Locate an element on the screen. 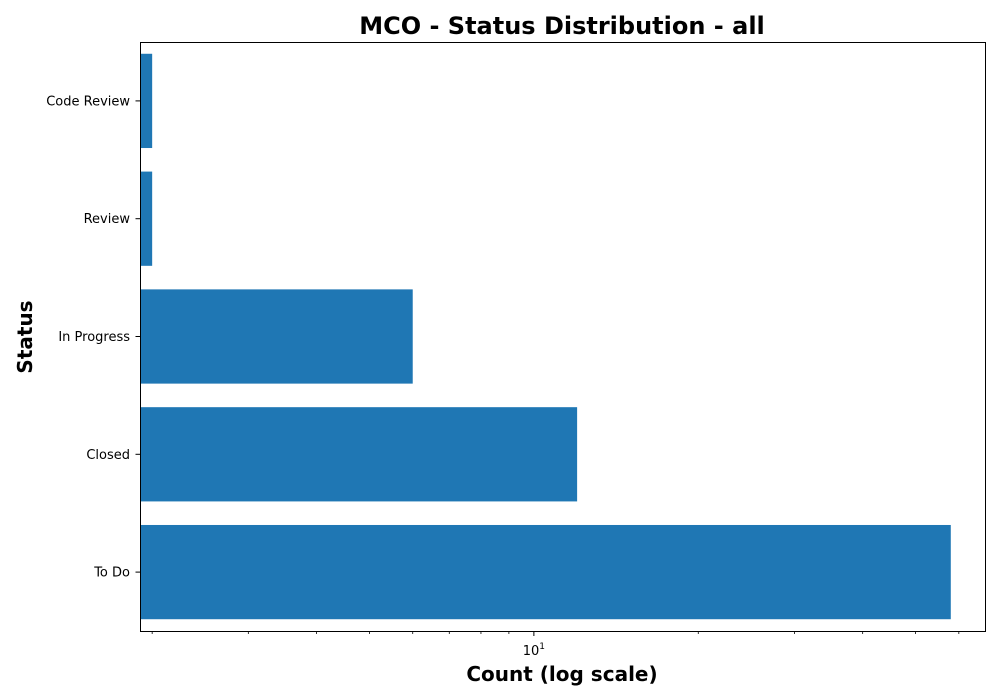  bar-closed is located at coordinates (359, 454).